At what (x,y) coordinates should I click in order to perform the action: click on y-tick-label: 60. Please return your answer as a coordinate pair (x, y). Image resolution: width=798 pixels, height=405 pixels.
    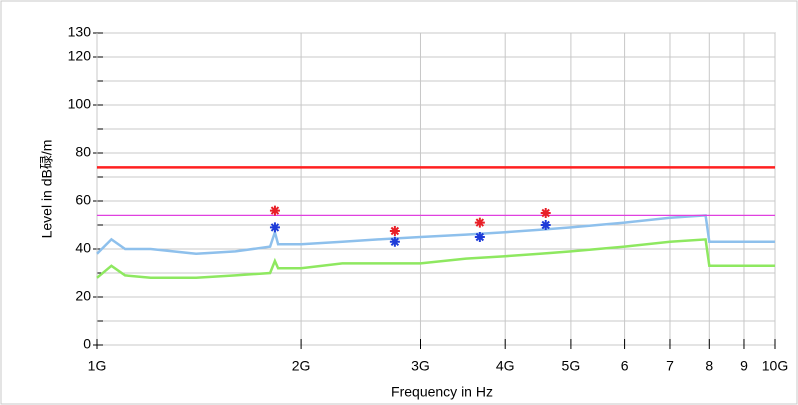
    Looking at the image, I should click on (83, 200).